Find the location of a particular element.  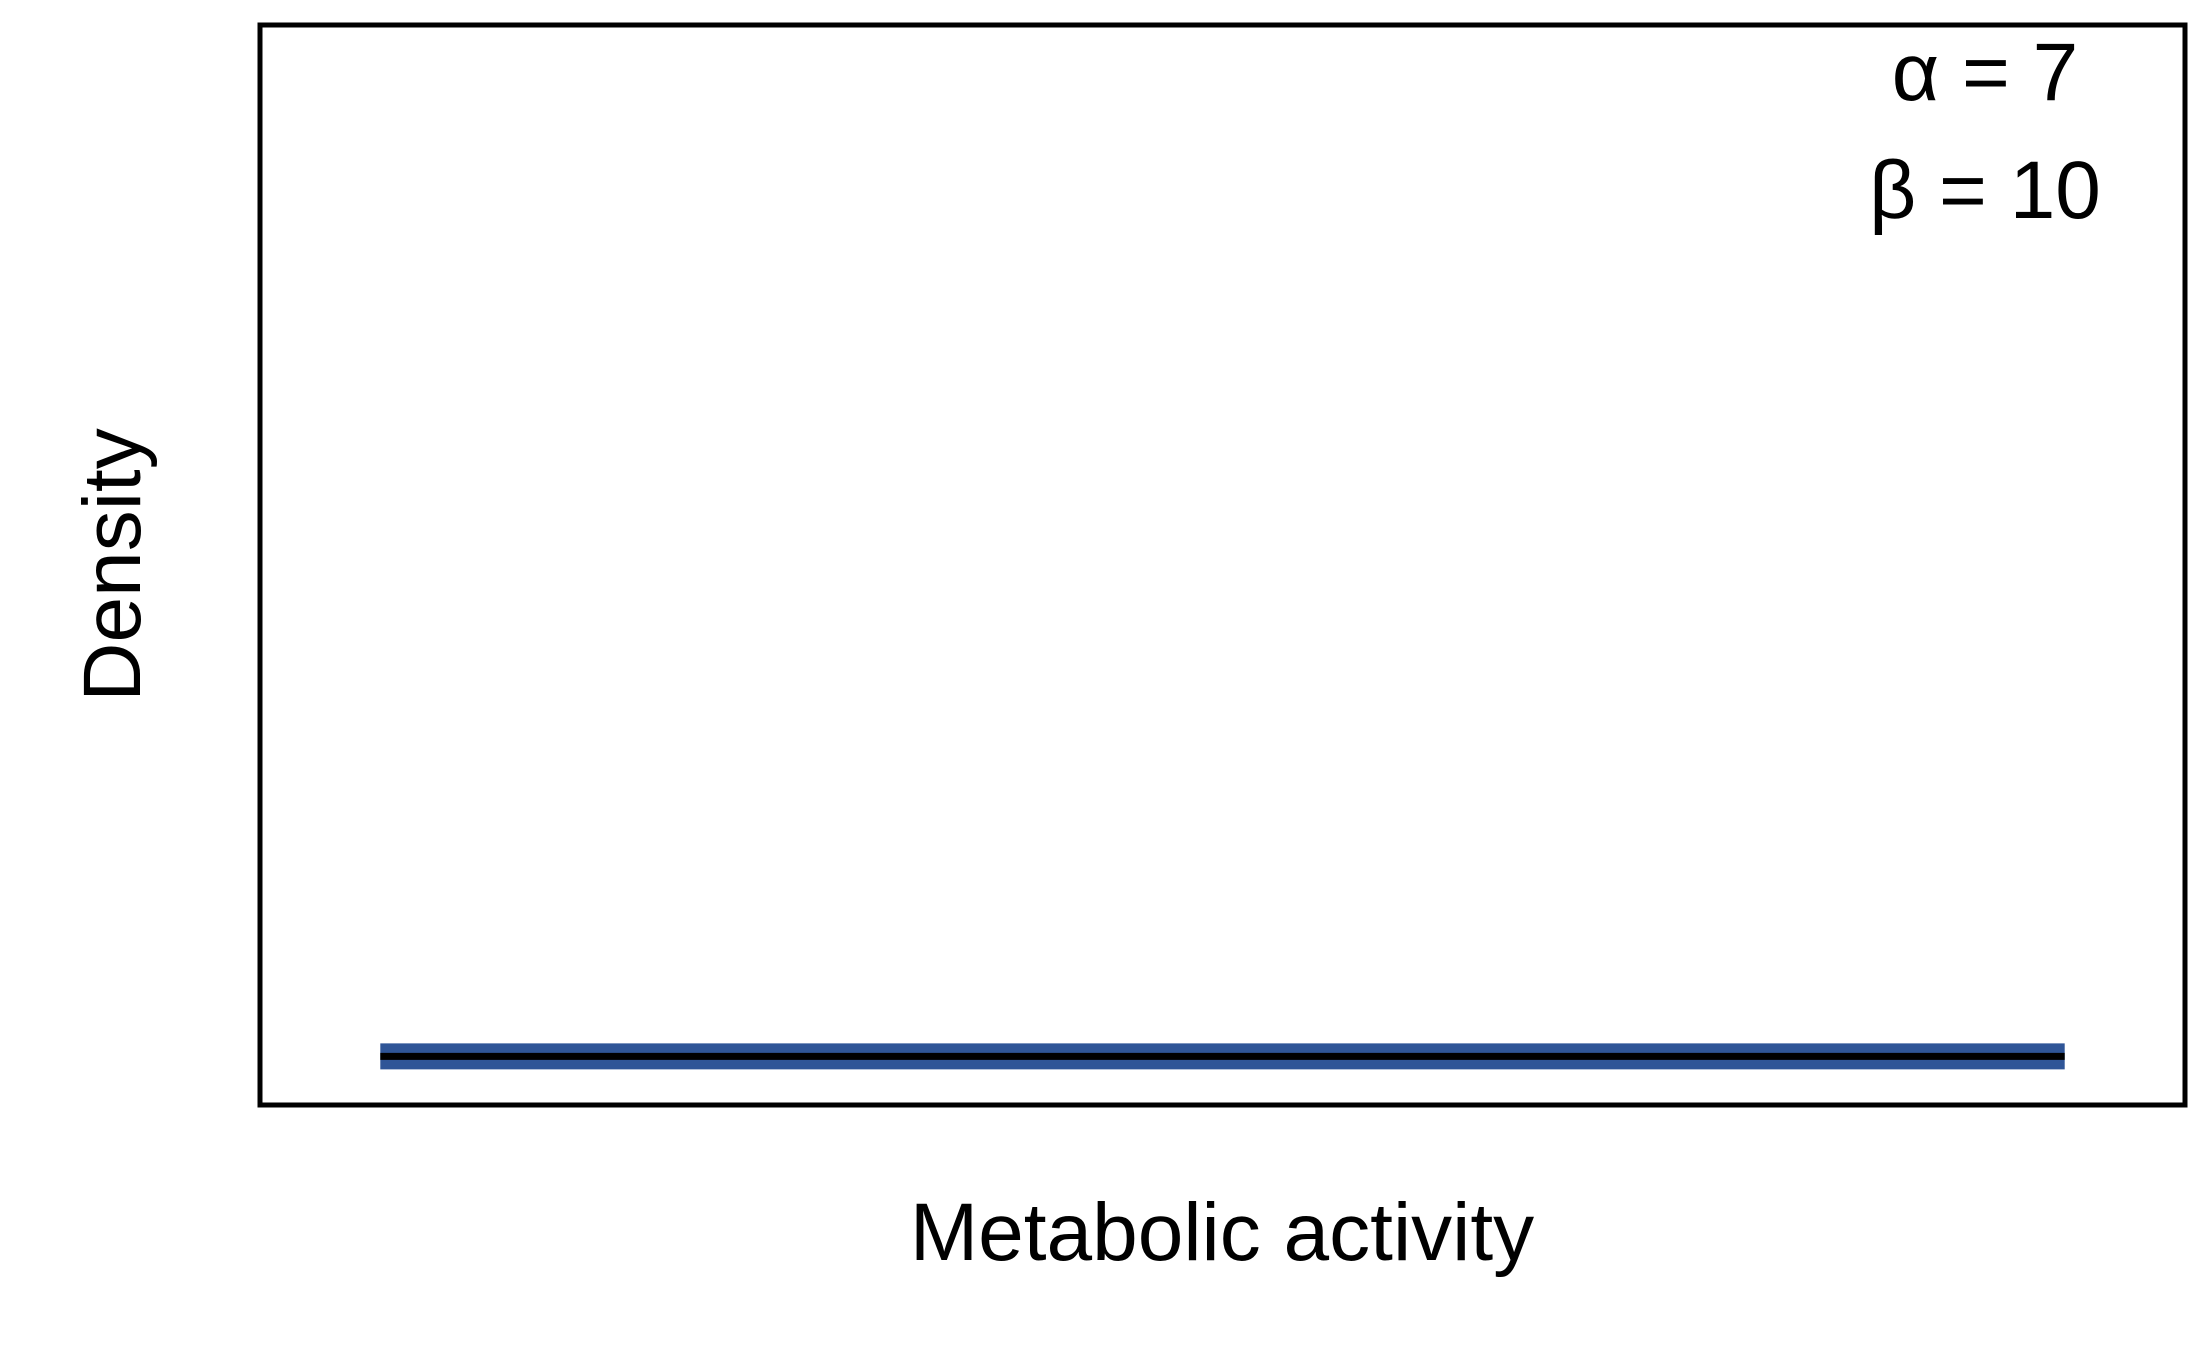

x-axis-label: Metabolic activity is located at coordinates (1222, 1232).